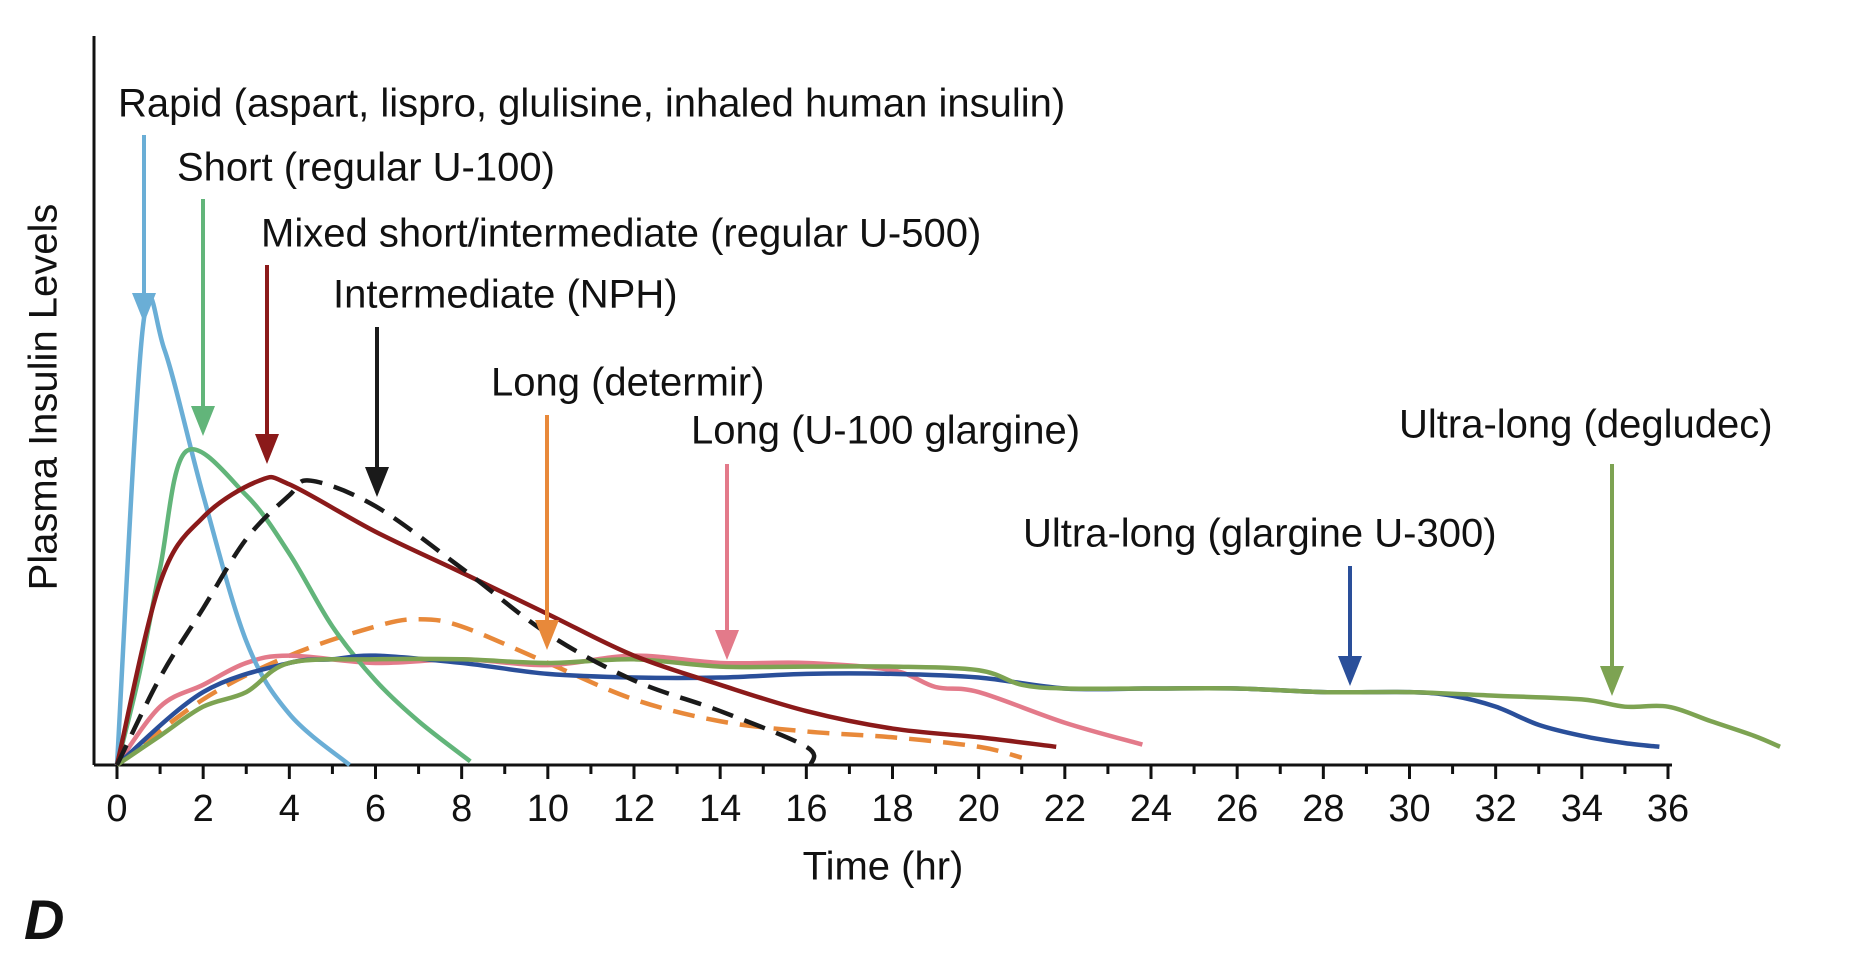  Describe the element at coordinates (720, 809) in the screenshot. I see `x-tick-label: 14` at that location.